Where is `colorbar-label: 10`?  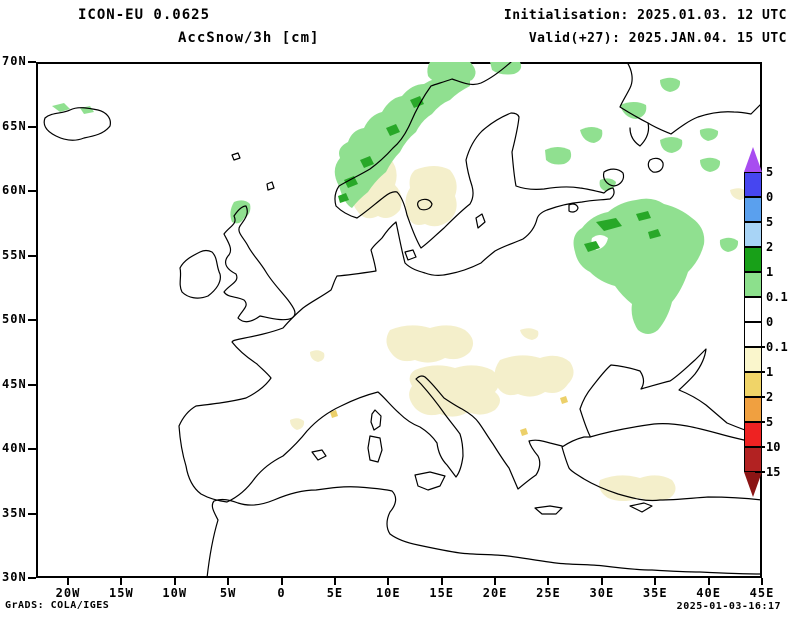 colorbar-label: 10 is located at coordinates (773, 447).